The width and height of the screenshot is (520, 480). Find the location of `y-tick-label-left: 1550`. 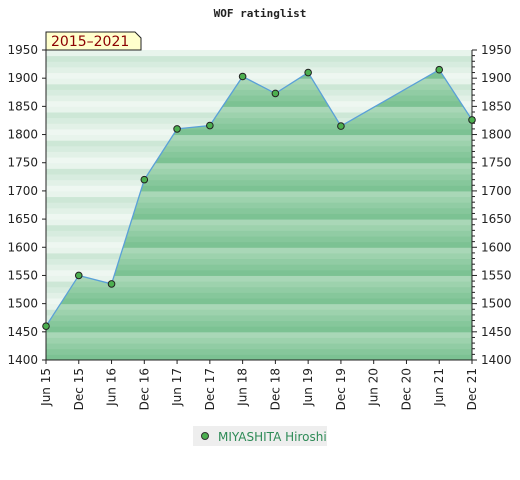

y-tick-label-left: 1550 is located at coordinates (22, 275).